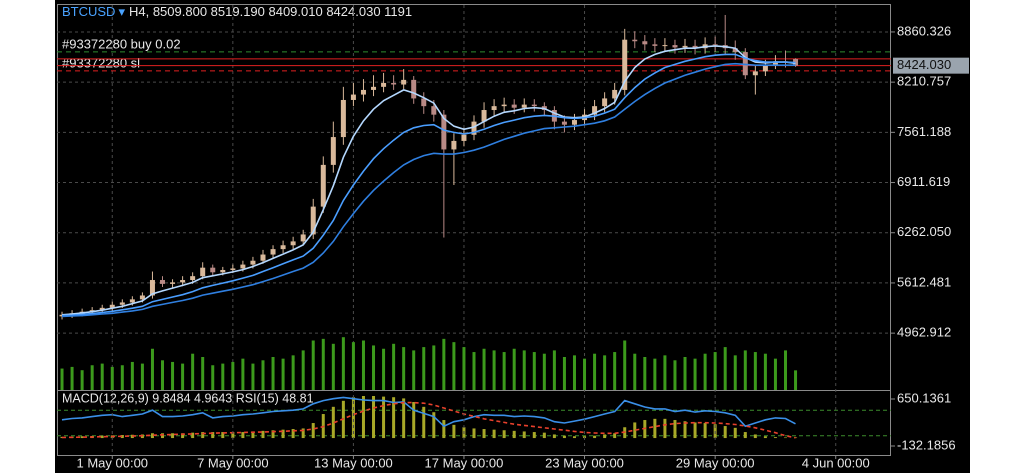  Describe the element at coordinates (121, 11) in the screenshot. I see `symbol-dropdown: ▾` at that location.